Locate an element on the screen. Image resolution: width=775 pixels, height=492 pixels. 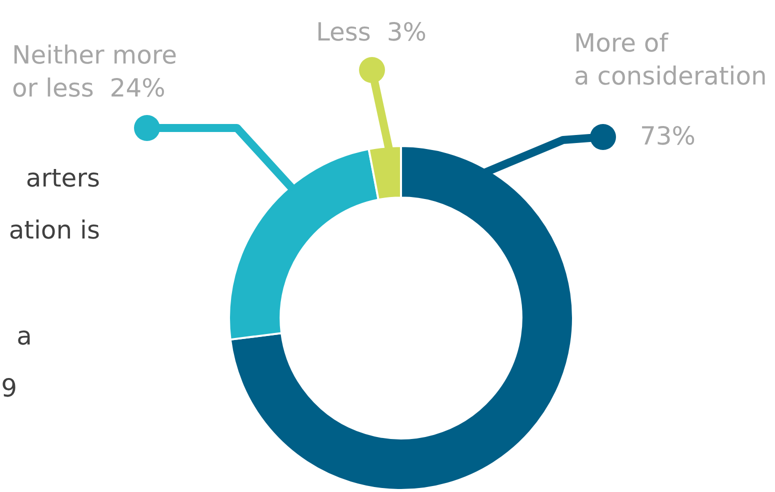
text: 9 is located at coordinates (9, 388).